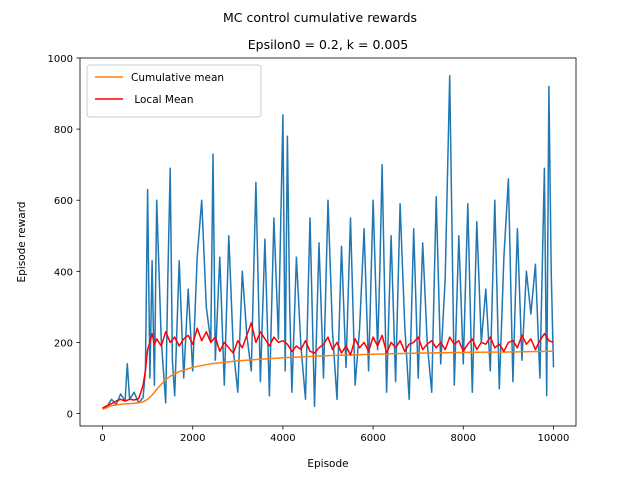  What do you see at coordinates (372, 438) in the screenshot?
I see `x-tick-label: 6000` at bounding box center [372, 438].